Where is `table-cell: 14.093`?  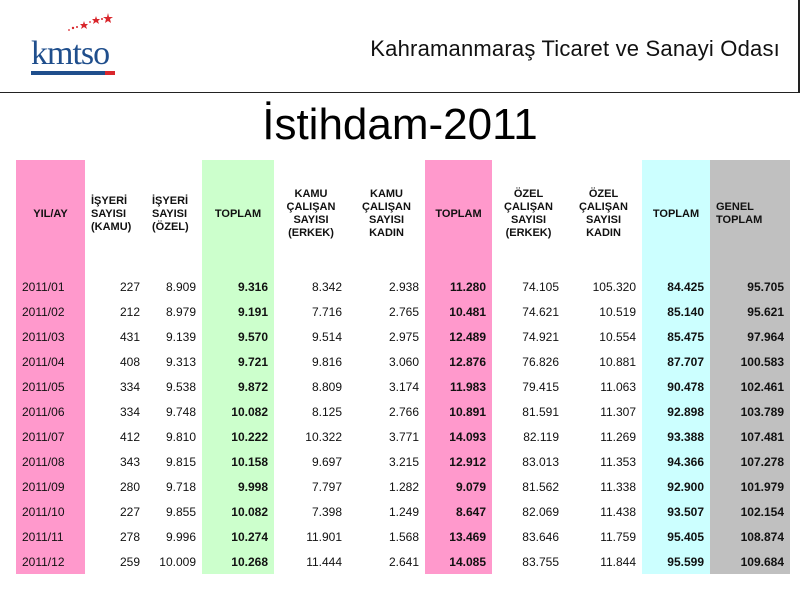 table-cell: 14.093 is located at coordinates (458, 436).